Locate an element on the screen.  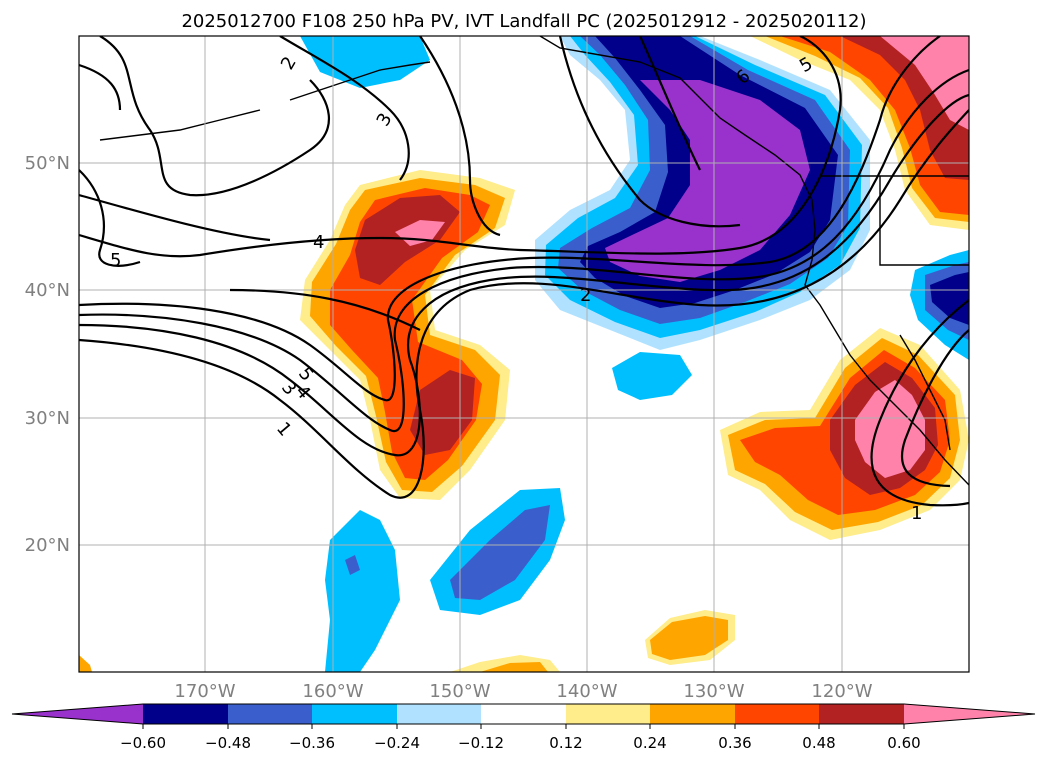
lat-label-40n: 40°N is located at coordinates (47, 290).